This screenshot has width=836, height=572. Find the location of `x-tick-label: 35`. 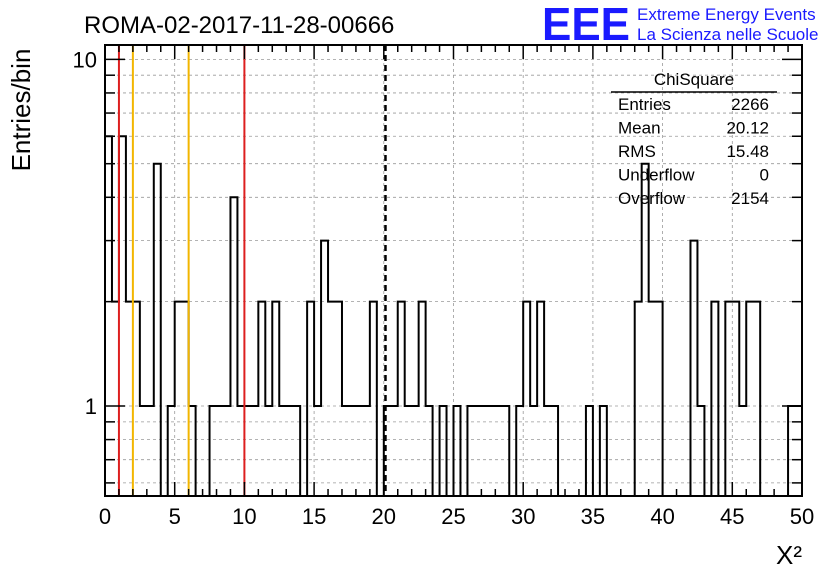

x-tick-label: 35 is located at coordinates (593, 516).